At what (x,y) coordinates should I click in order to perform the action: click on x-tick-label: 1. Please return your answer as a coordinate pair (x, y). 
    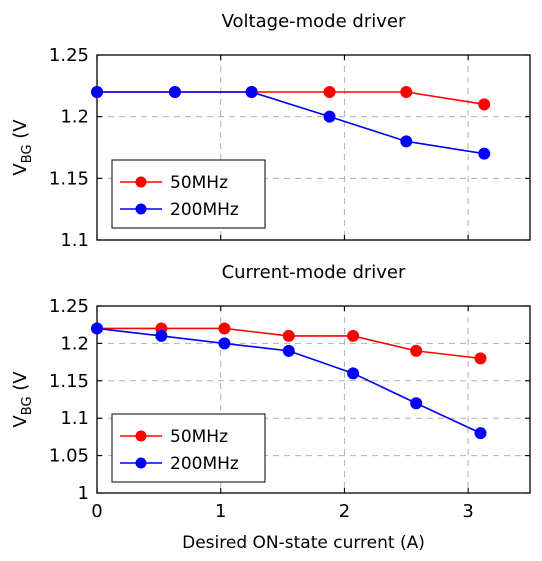
    Looking at the image, I should click on (220, 511).